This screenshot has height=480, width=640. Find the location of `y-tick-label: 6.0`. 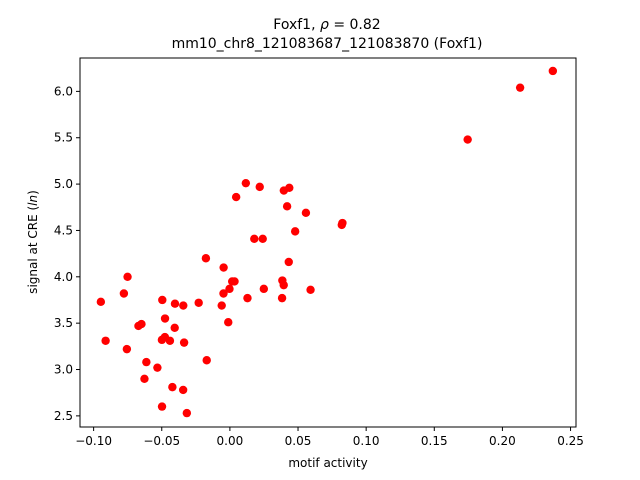

y-tick-label: 6.0 is located at coordinates (63, 91).